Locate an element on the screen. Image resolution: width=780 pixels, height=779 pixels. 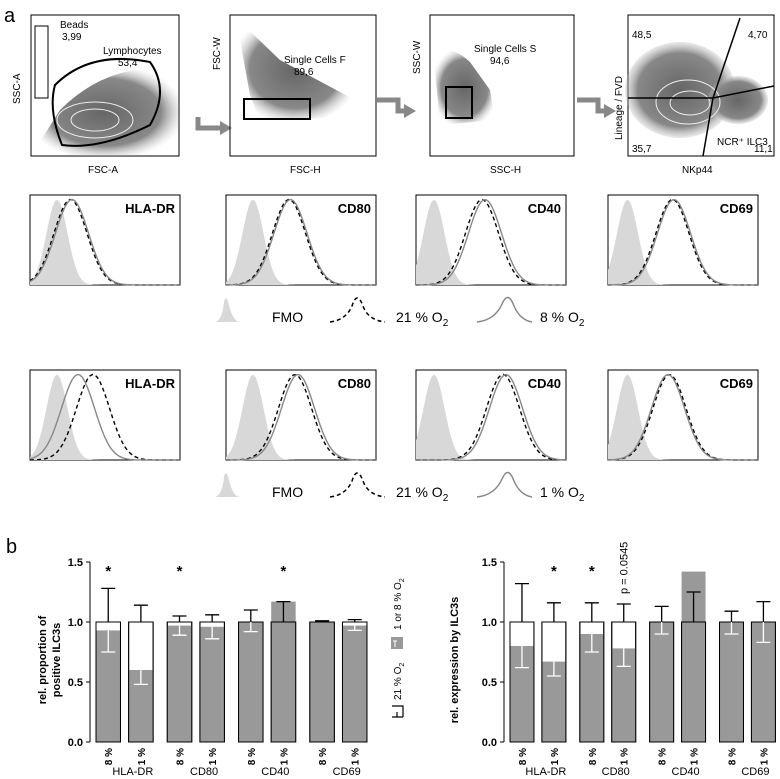
gate-value: 94,6 is located at coordinates (500, 61).